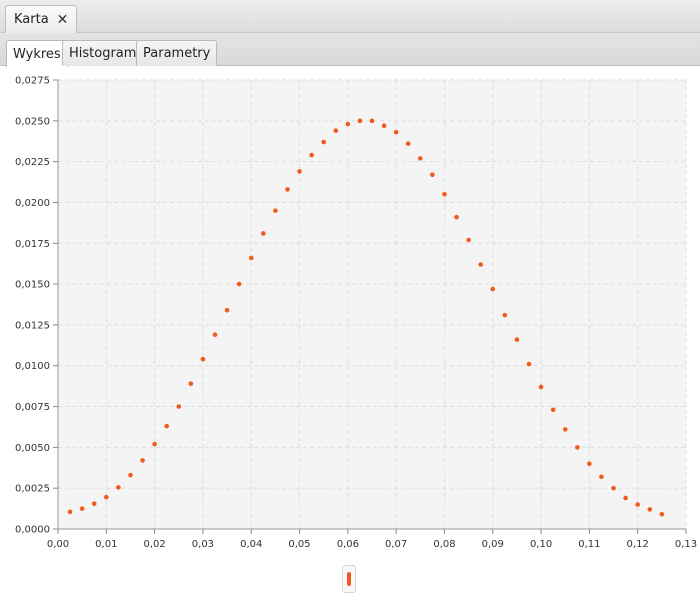  I want to click on tab-wykres-label: Wykres, so click(37, 54).